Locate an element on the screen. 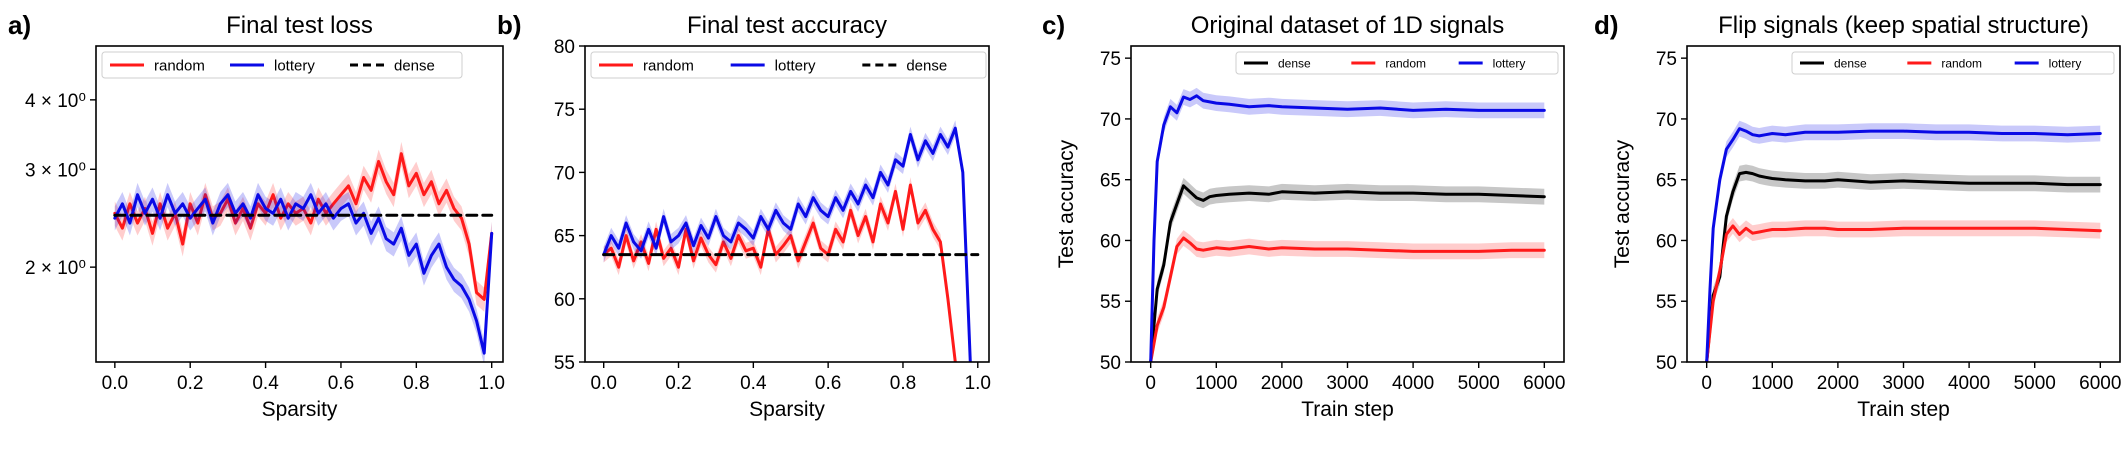 The width and height of the screenshot is (2128, 454). x-axis-label: Sparsity is located at coordinates (300, 409).